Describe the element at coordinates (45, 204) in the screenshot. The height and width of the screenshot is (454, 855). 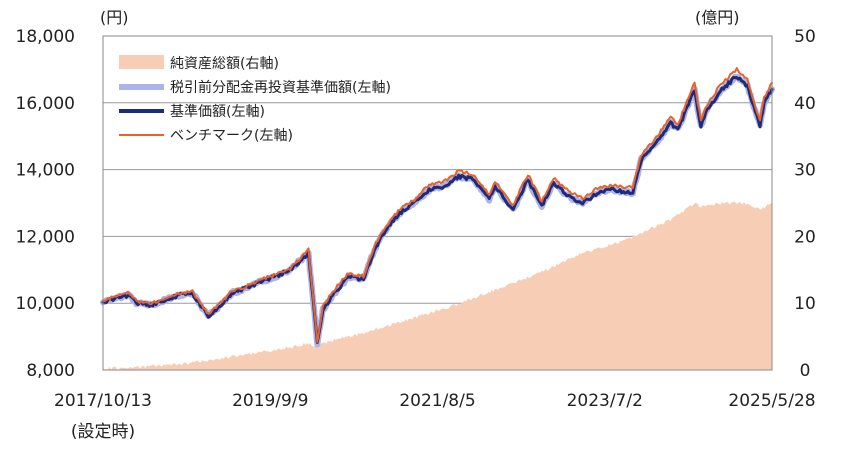
I see `left-axis-ticks: 8,000 10,000 12,000 14,000 16,000 18,000` at that location.